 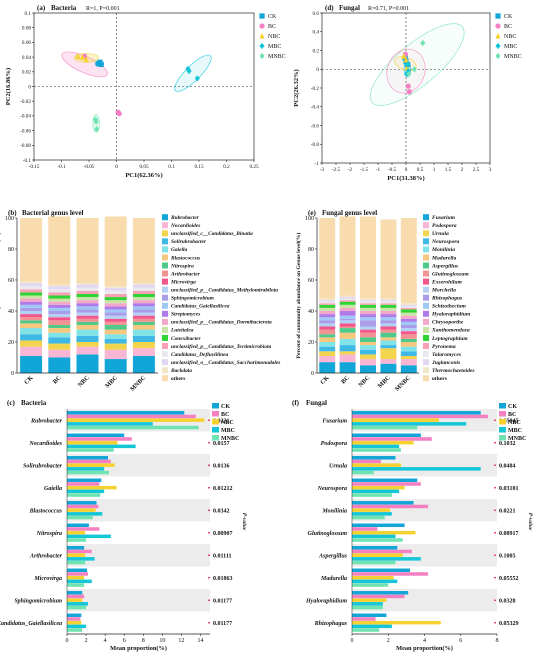 What do you see at coordinates (67, 641) in the screenshot?
I see `x-tick-label: 0` at bounding box center [67, 641].